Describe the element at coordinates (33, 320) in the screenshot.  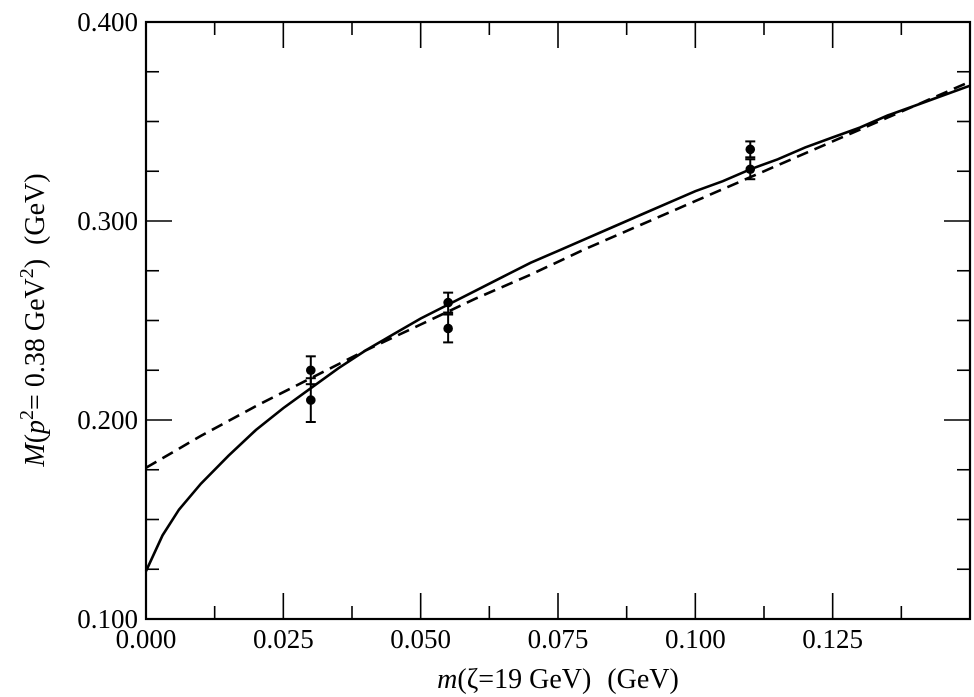
I see `y-axis-label: M(p2= 0.38 GeV2)(GeV)` at that location.